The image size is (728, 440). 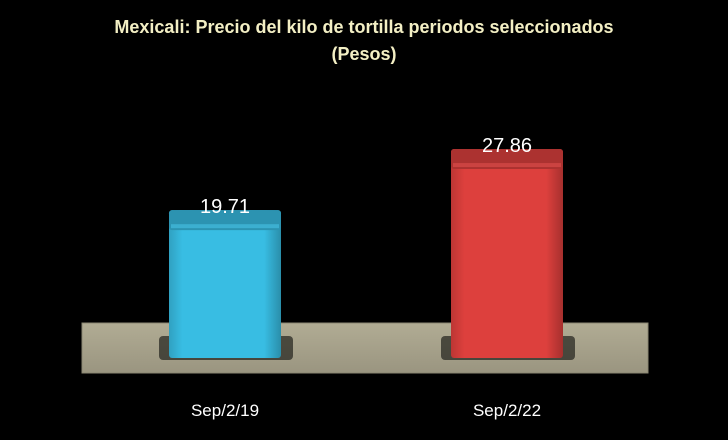 I want to click on bar-value-label: 27.86, so click(x=507, y=146).